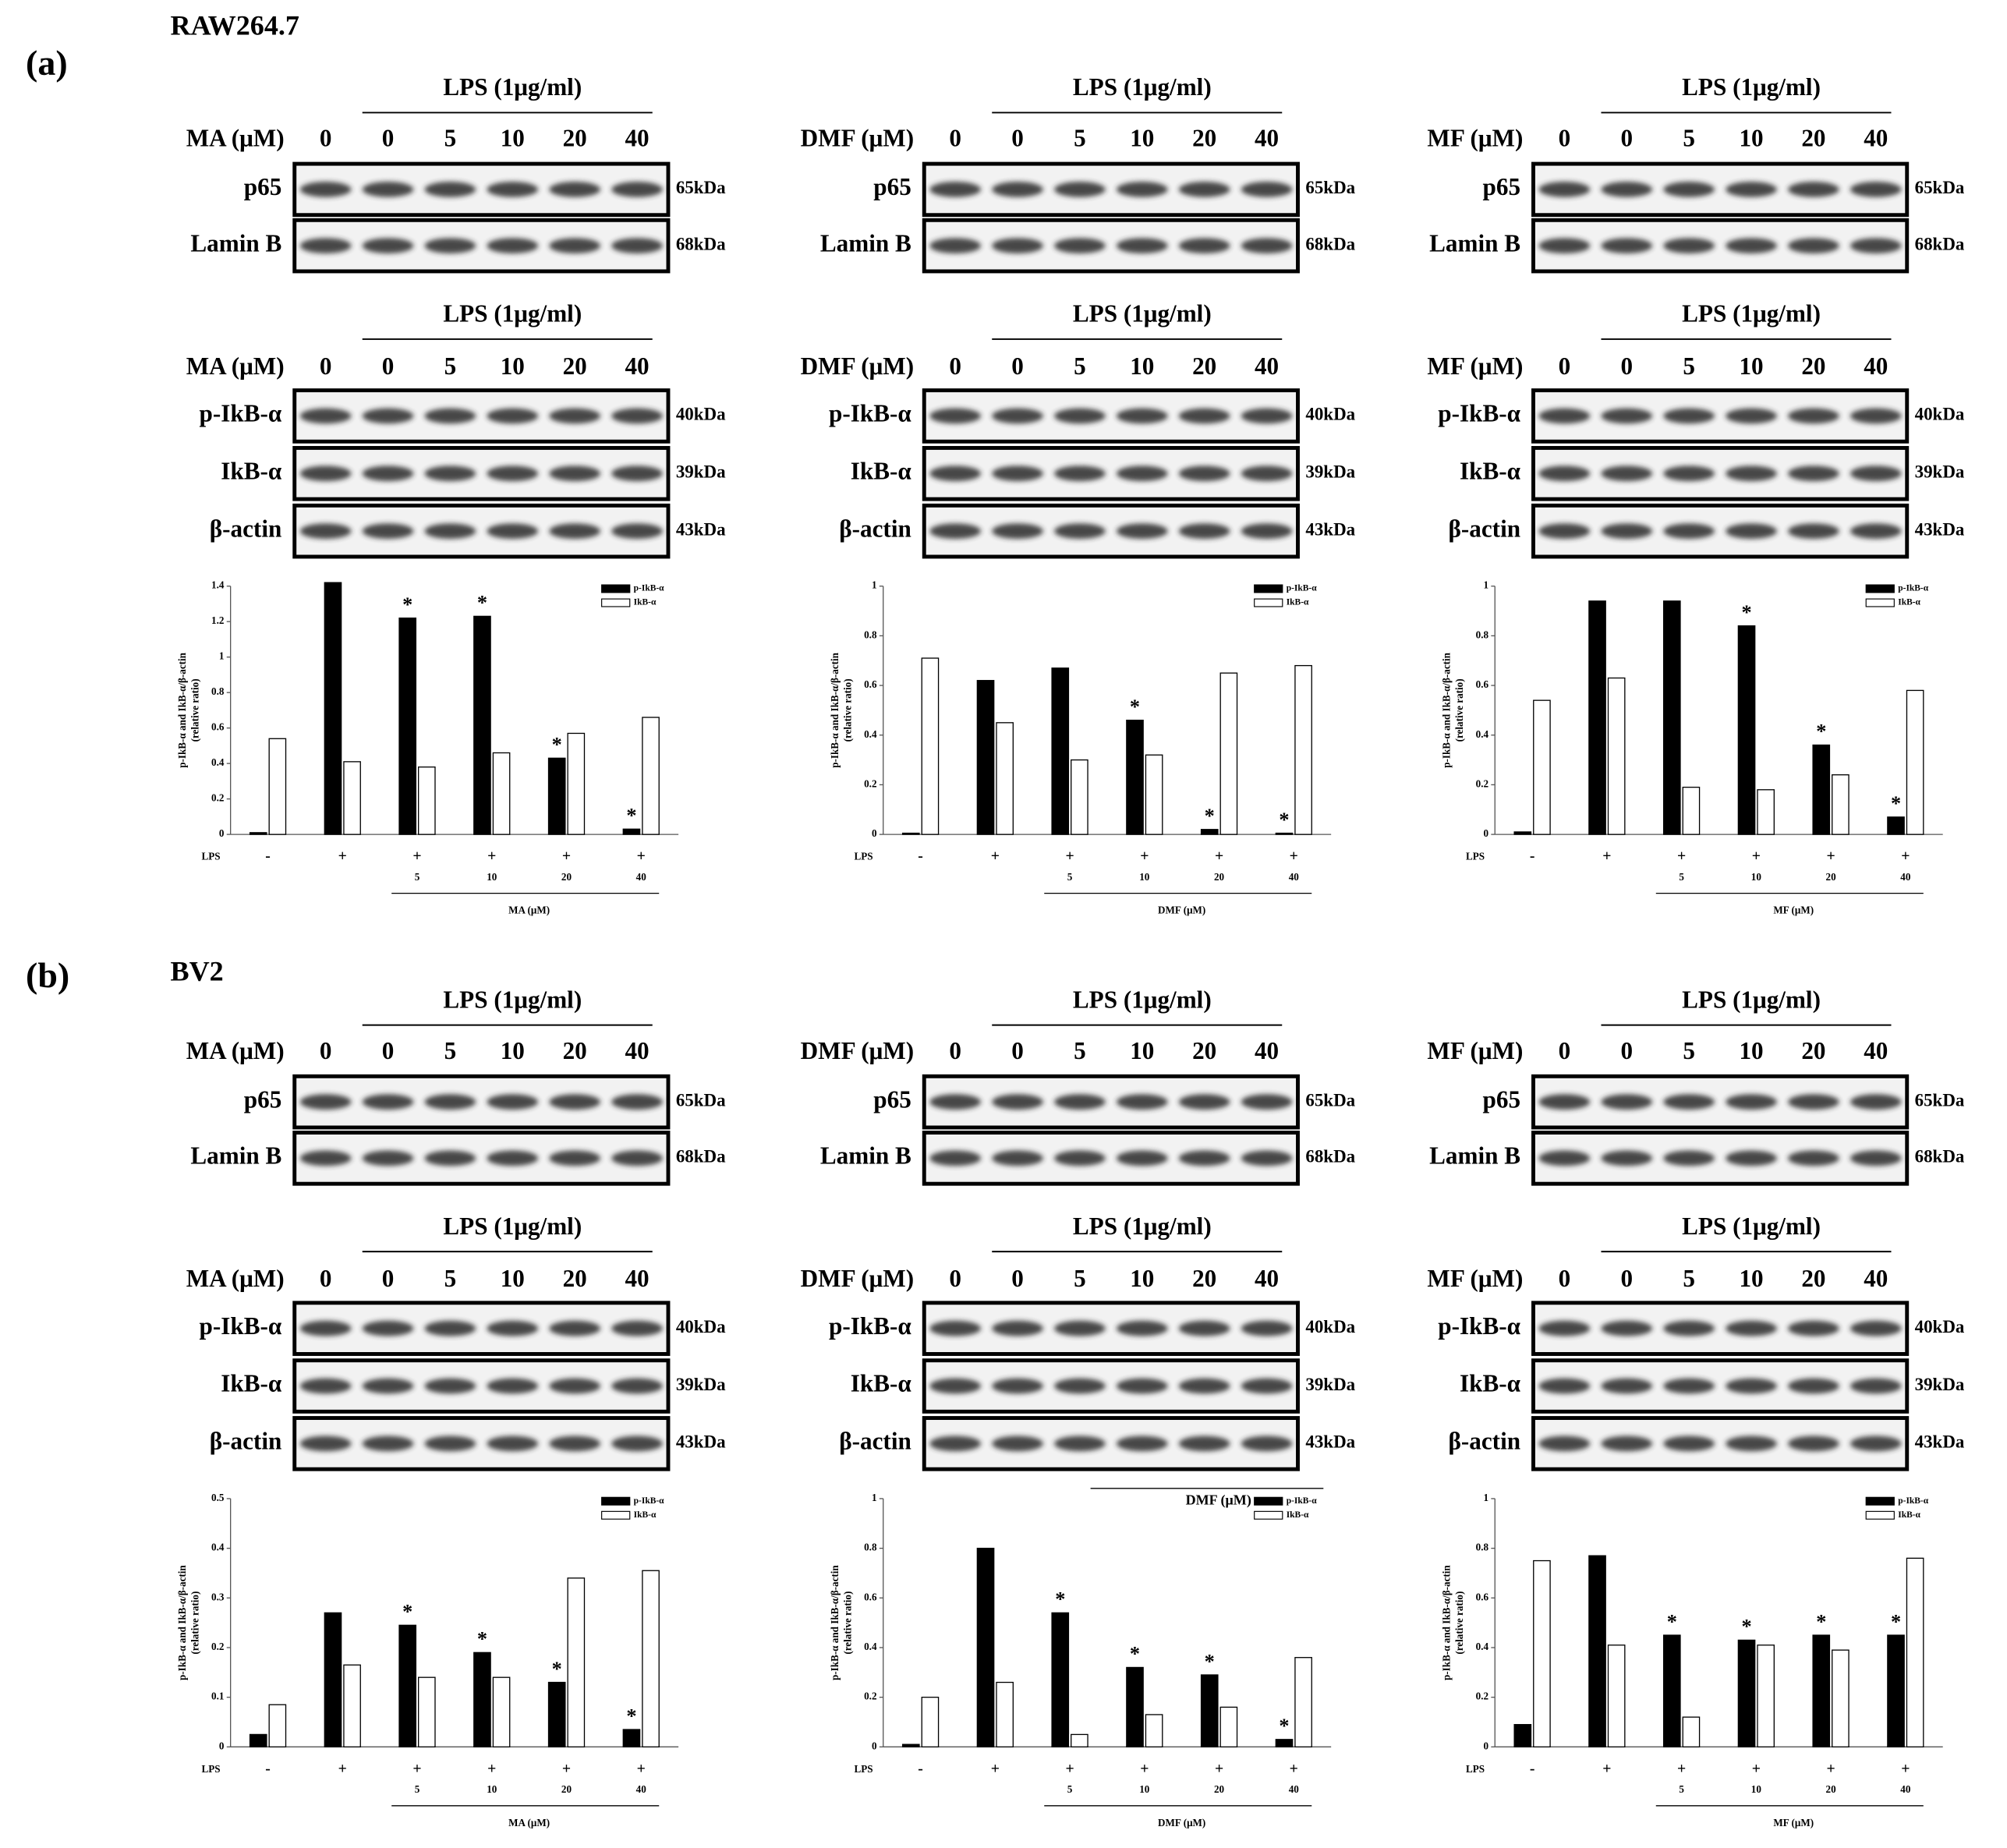 This screenshot has width=2007, height=1848. What do you see at coordinates (268, 857) in the screenshot?
I see `lps-label: -` at bounding box center [268, 857].